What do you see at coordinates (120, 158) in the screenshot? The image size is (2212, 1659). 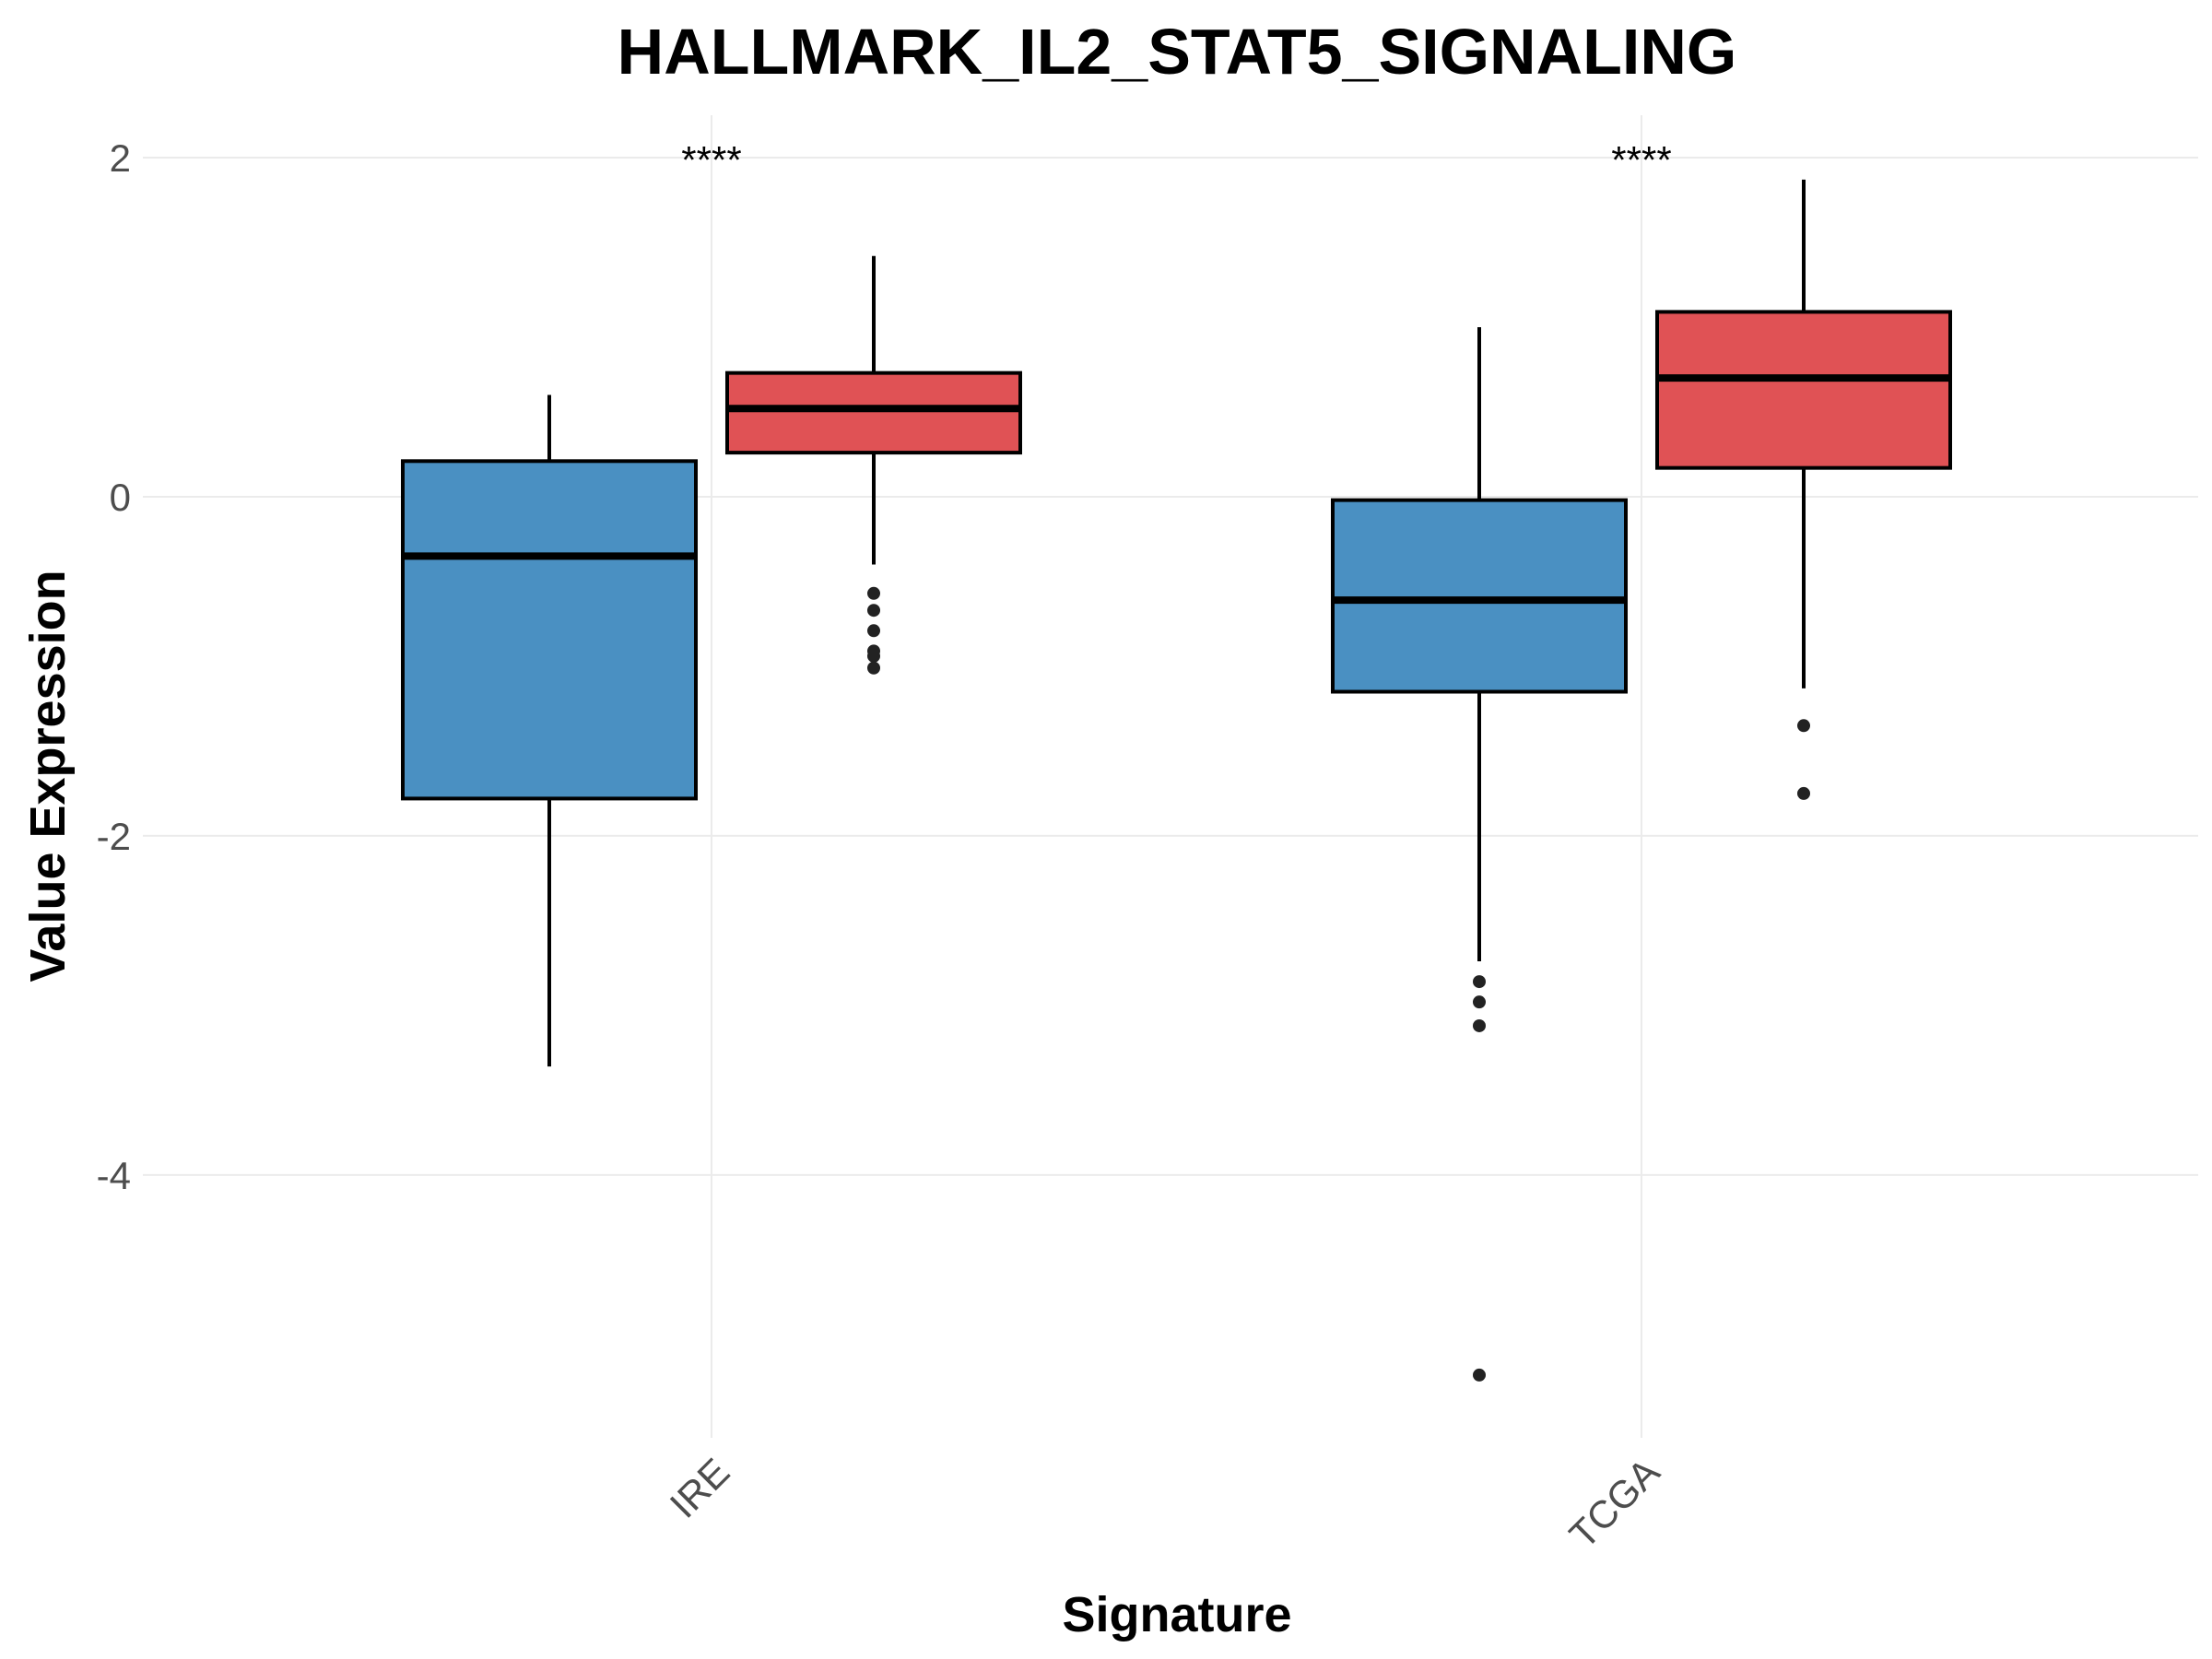 I see `y-tick-label: 2` at bounding box center [120, 158].